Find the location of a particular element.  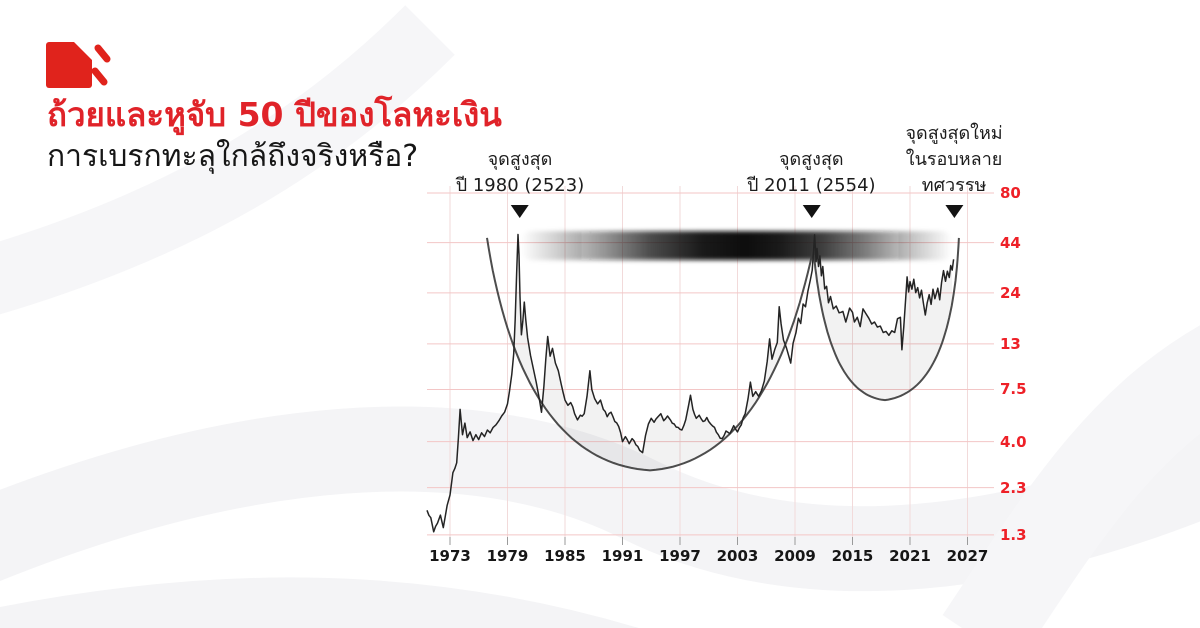

logo-square is located at coordinates (69, 65).